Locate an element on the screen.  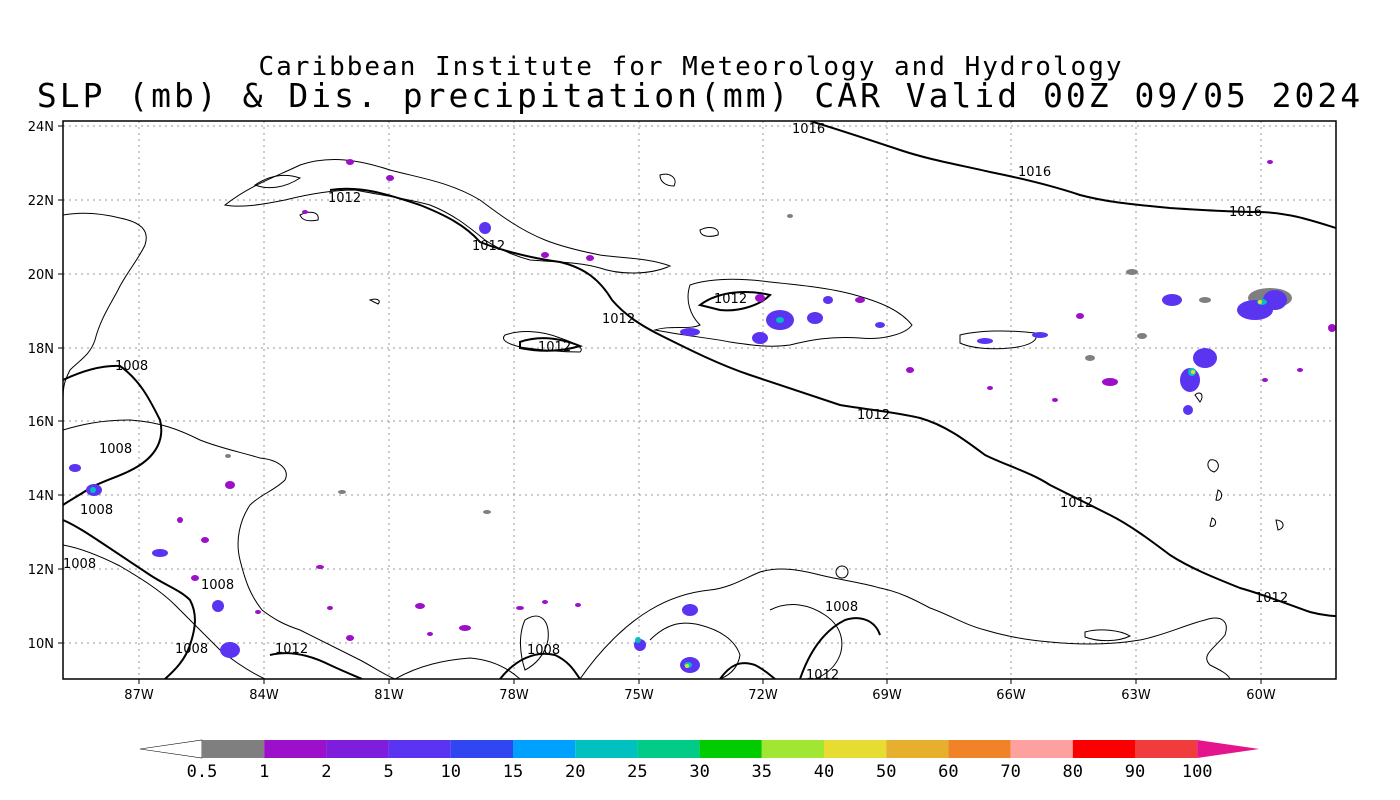
colorbar-label: 2 is located at coordinates (326, 772).